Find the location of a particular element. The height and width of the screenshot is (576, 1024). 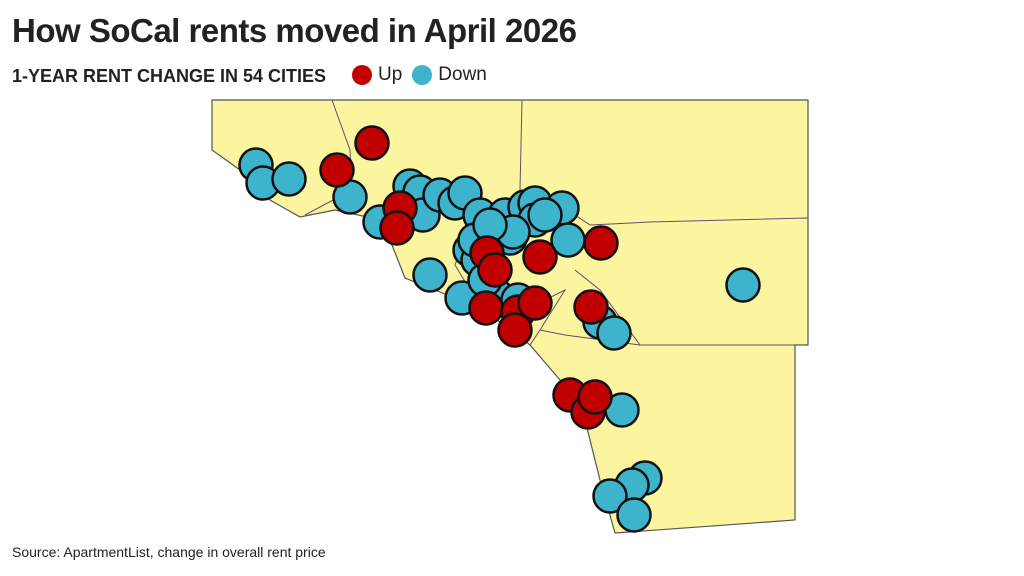

legend: Up Down is located at coordinates (419, 75).